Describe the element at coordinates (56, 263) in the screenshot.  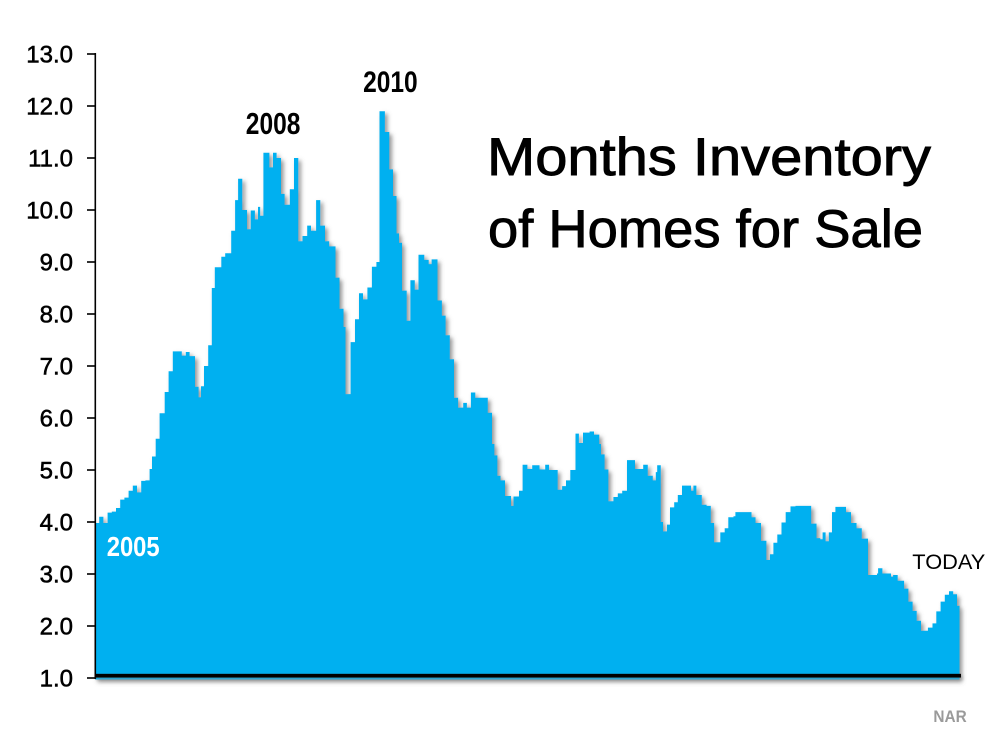
I see `svg-text: 9.0` at that location.